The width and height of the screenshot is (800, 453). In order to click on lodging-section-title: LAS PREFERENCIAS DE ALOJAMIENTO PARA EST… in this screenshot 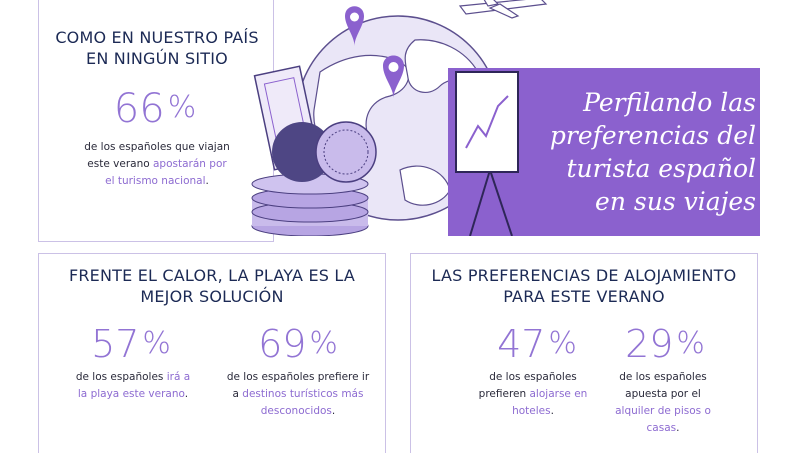, I will do `click(584, 286)`.